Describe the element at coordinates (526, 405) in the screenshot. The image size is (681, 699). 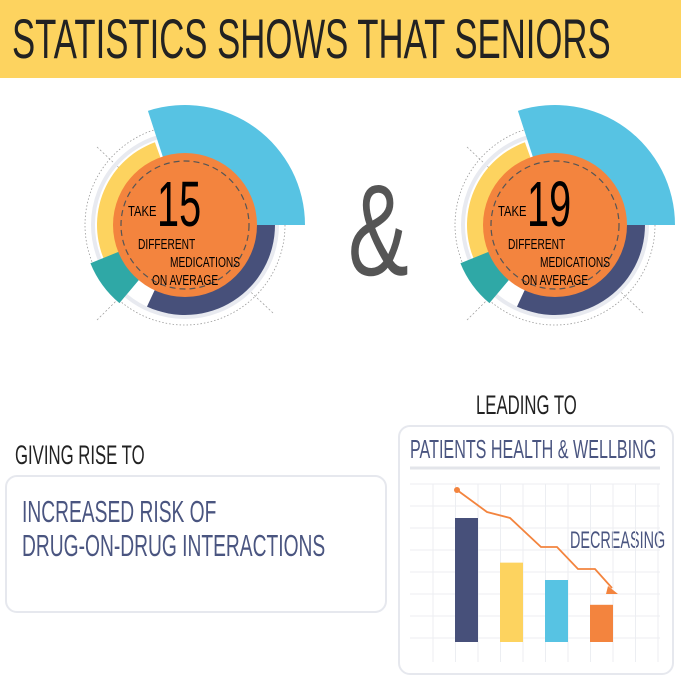
I see `outcome-heading: LEADING TO` at that location.